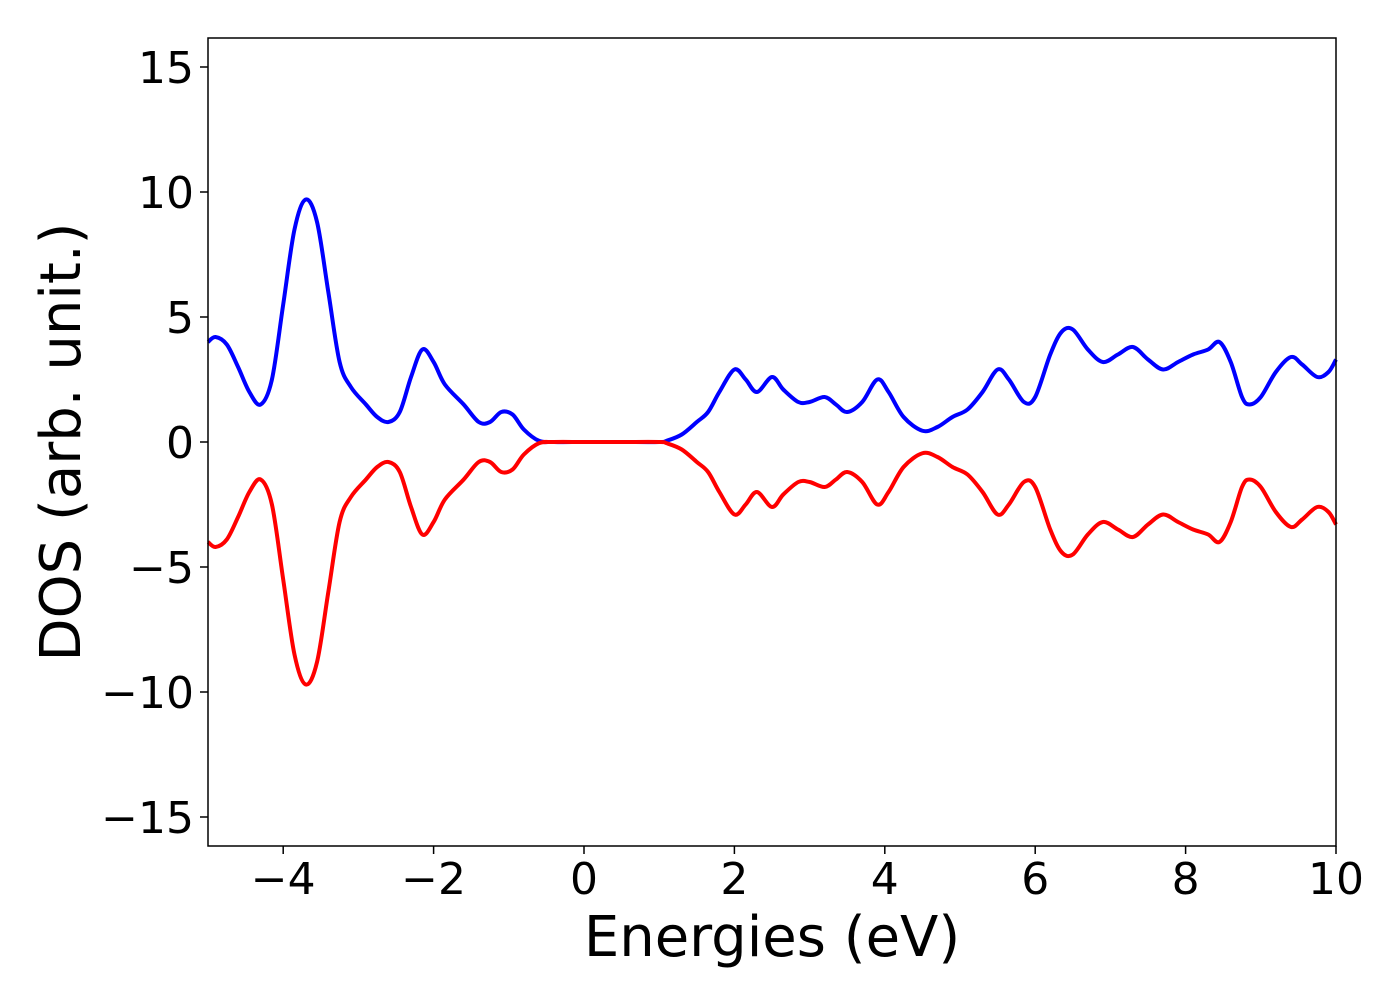 This screenshot has width=1400, height=1000. I want to click on x-tick-label: 2, so click(734, 879).